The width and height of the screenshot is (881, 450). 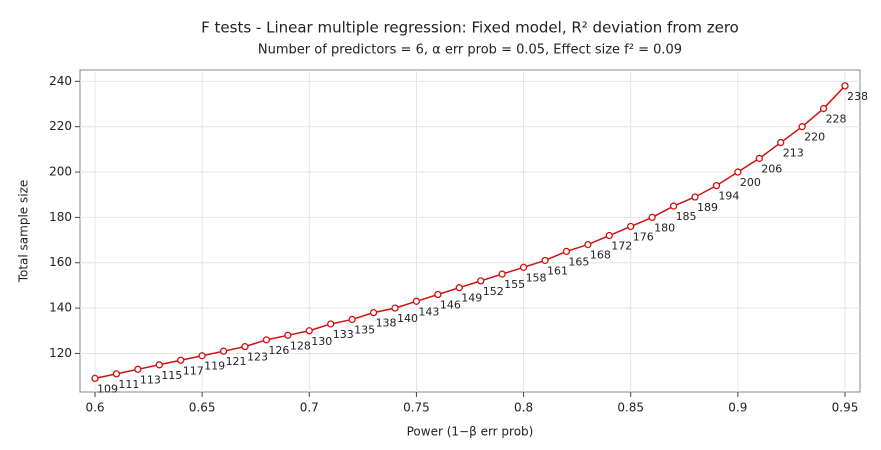 What do you see at coordinates (514, 284) in the screenshot?
I see `value-label: 155` at bounding box center [514, 284].